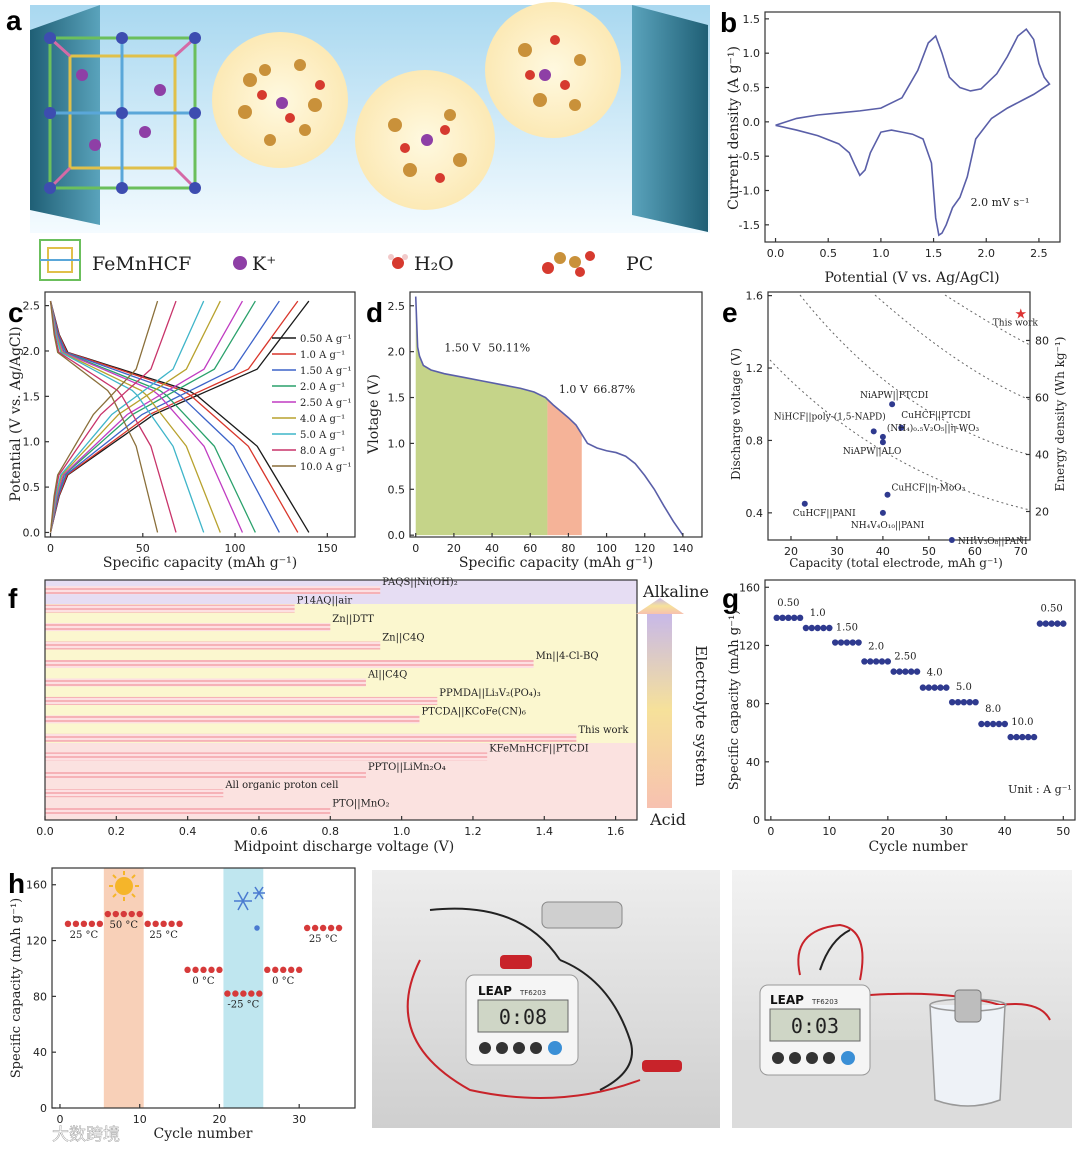 This screenshot has height=1150, width=1080. I want to click on y-tick-label-d: 0.5, so click(397, 489).